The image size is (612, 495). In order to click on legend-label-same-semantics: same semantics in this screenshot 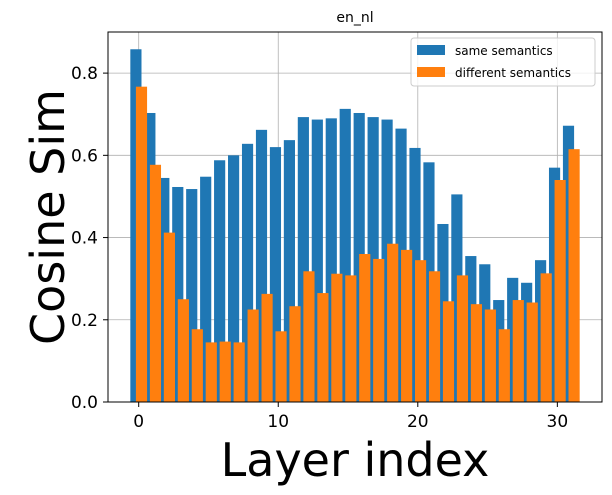, I will do `click(504, 51)`.